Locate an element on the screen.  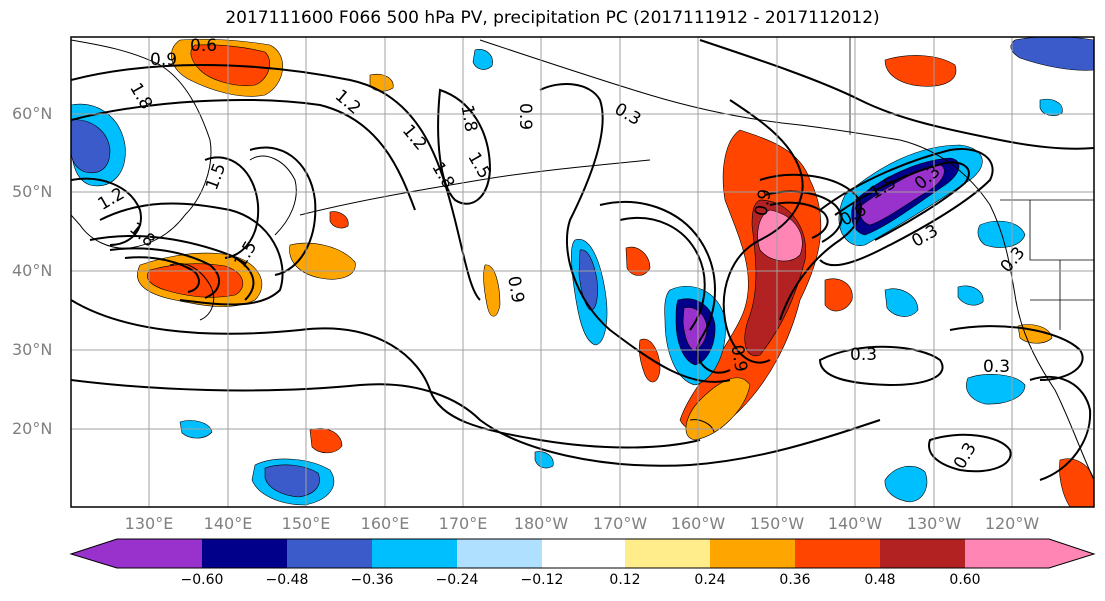
colorbar-tick-label: −0.36 is located at coordinates (372, 580).